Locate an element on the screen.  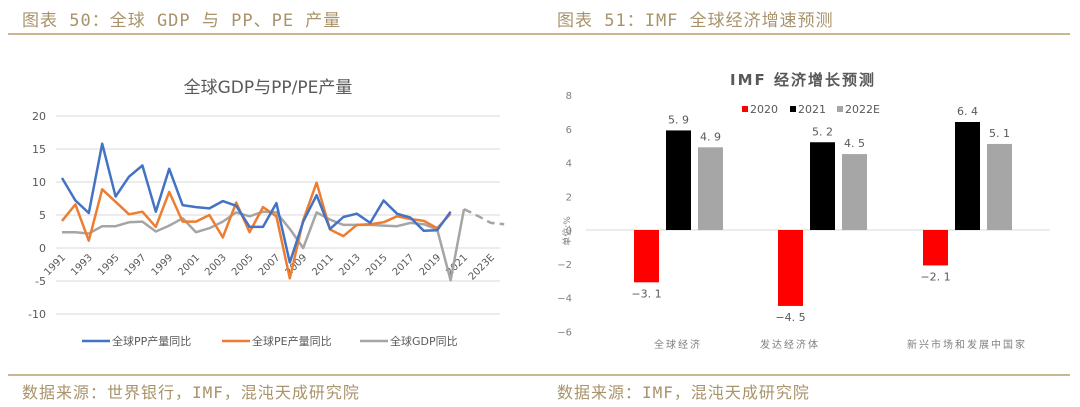
chart-title: 全球GDP与PP/PE产量 is located at coordinates (268, 88).